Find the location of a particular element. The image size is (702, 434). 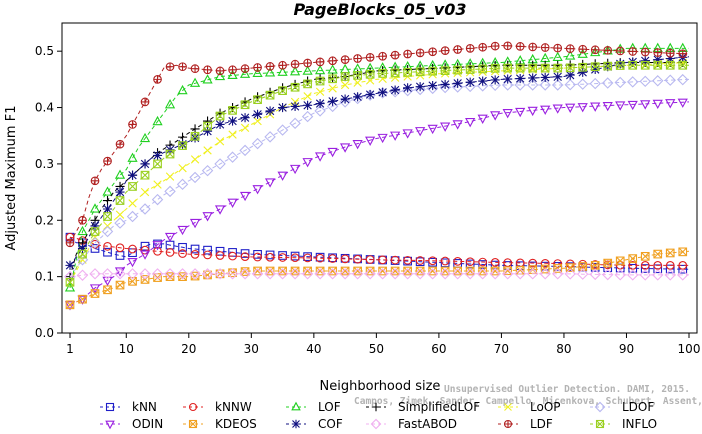

y-axis: 0.0 0.1 0.2 0.3 0.4 0.5 is located at coordinates (48, 192).